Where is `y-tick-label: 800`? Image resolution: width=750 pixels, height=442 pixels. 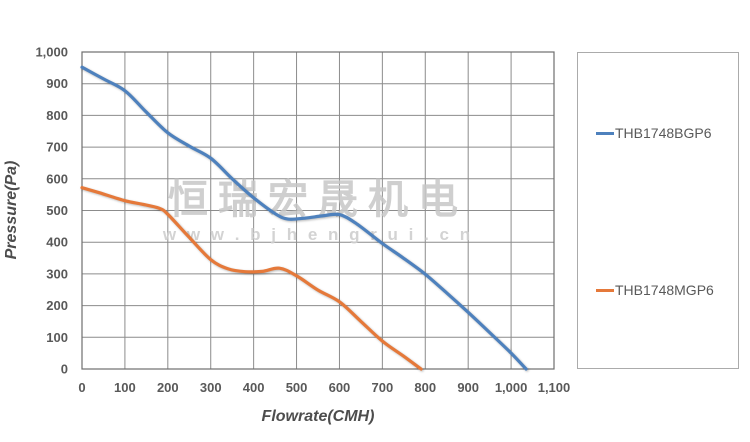 y-tick-label: 800 is located at coordinates (57, 115).